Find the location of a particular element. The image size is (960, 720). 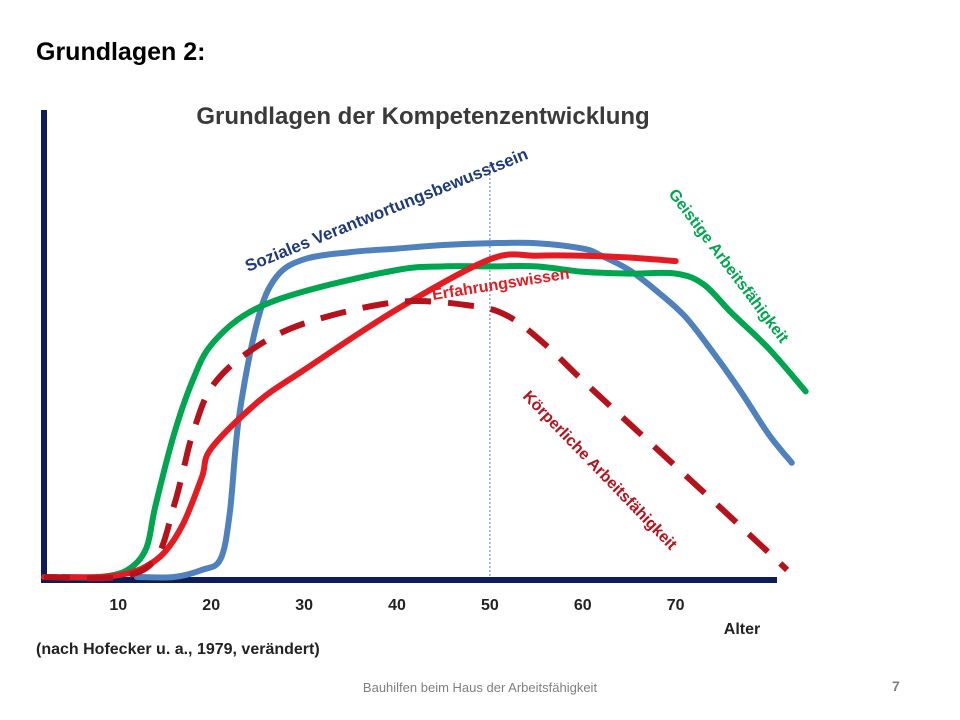

x-tick-label: 50 is located at coordinates (490, 605).